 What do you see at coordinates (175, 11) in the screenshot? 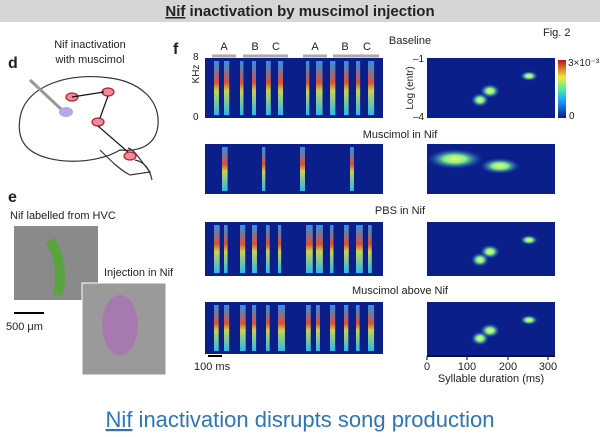
I see `title-underlined: Nif` at bounding box center [175, 11].